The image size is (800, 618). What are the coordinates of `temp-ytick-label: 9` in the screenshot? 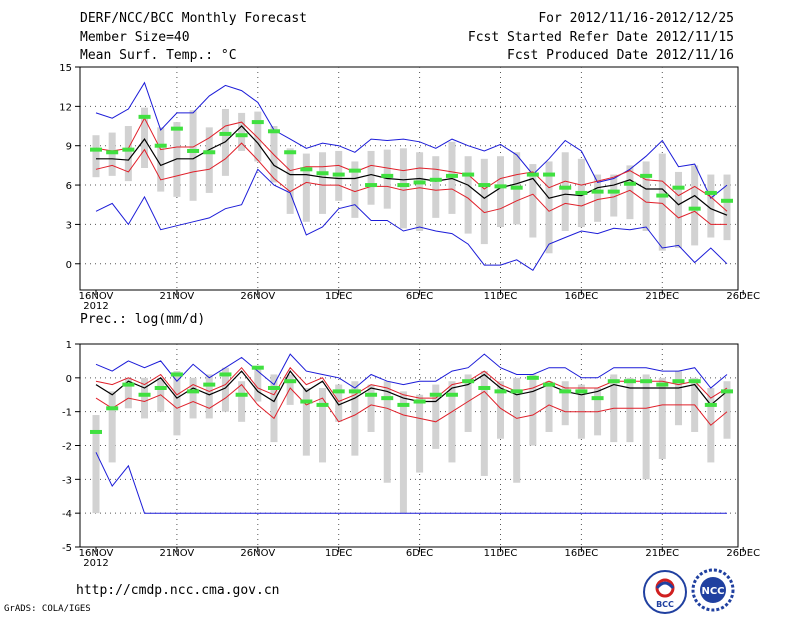 It's located at (69, 147).